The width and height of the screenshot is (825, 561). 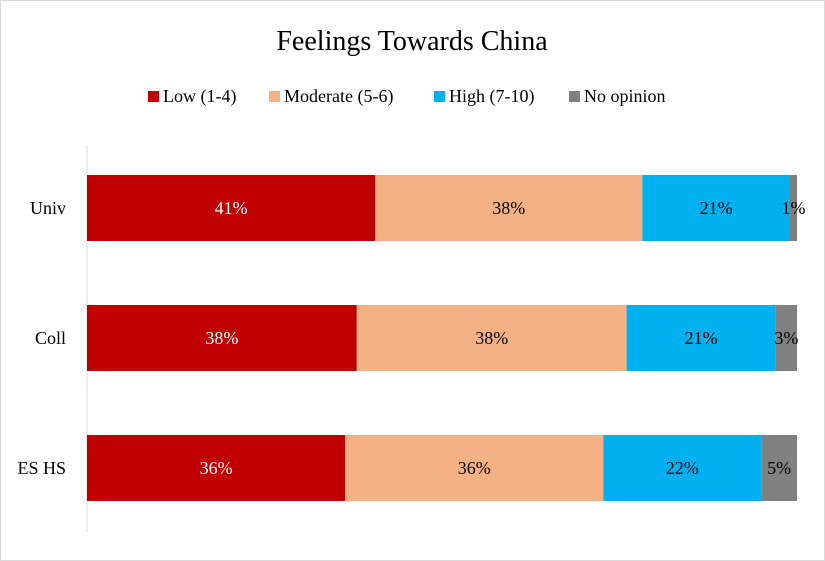 I want to click on data-label-0-3: 1%, so click(x=793, y=208).